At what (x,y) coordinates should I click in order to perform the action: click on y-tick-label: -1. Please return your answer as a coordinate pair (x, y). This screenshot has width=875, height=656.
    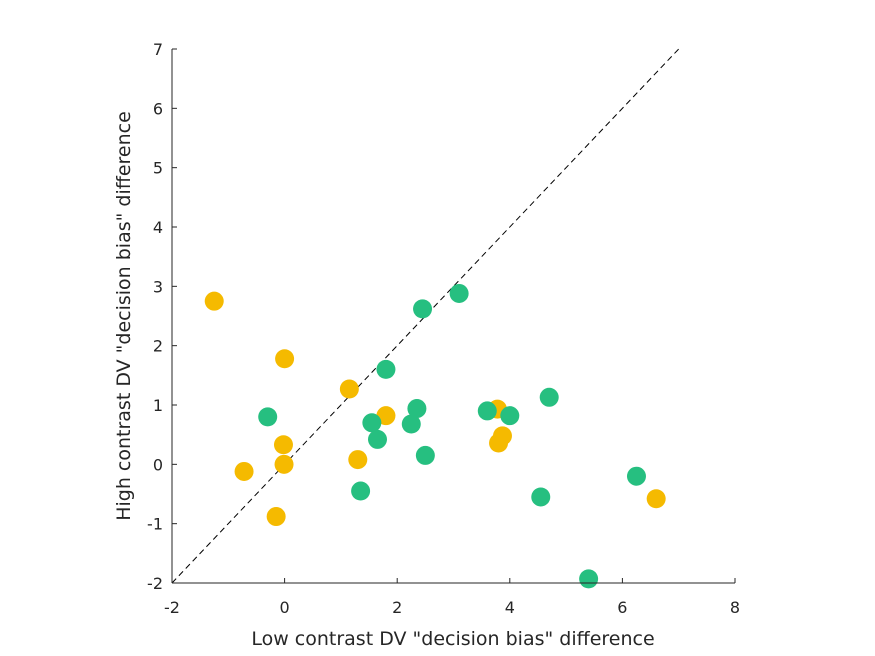
    Looking at the image, I should click on (155, 524).